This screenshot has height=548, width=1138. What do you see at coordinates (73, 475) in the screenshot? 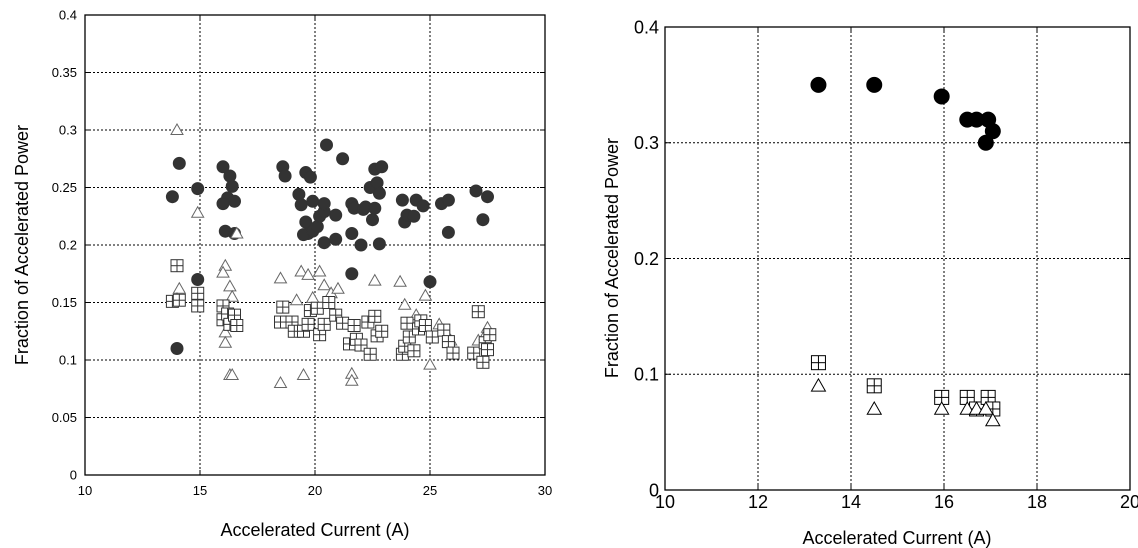
I see `y-tick-label: 0` at bounding box center [73, 475].